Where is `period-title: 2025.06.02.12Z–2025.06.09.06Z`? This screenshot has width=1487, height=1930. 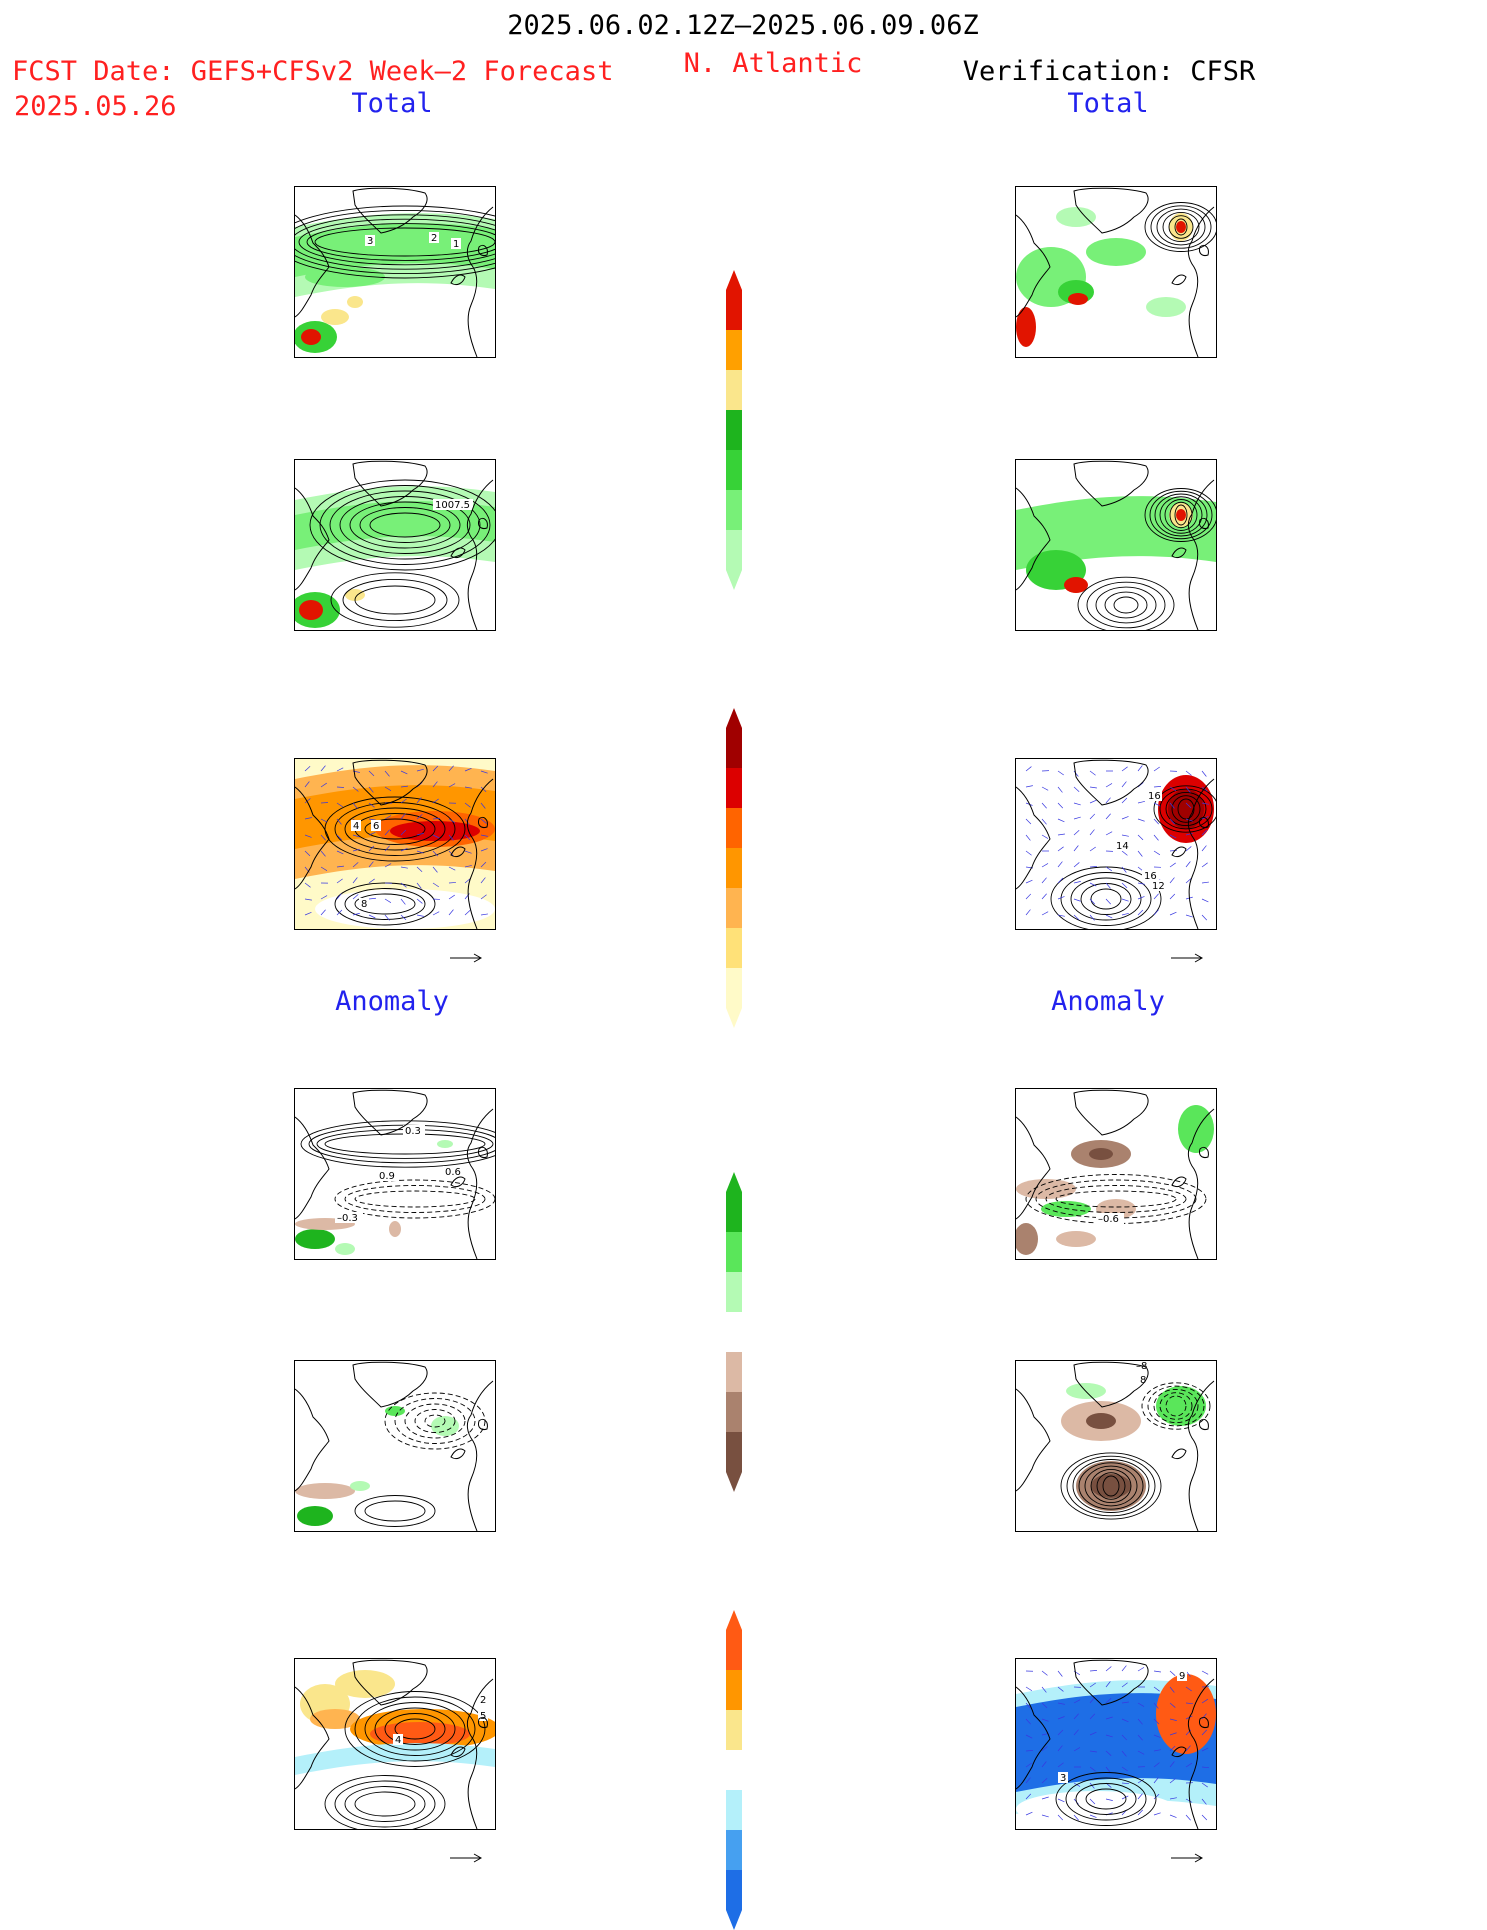 period-title: 2025.06.02.12Z–2025.06.09.06Z is located at coordinates (742, 25).